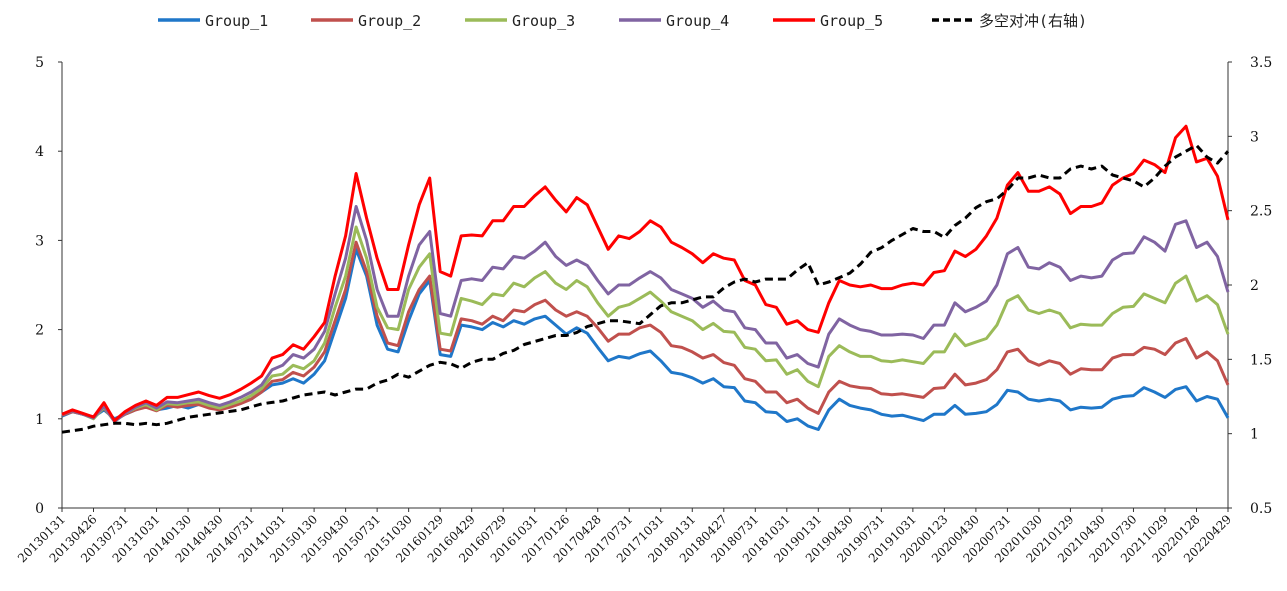 The height and width of the screenshot is (591, 1287). What do you see at coordinates (697, 21) in the screenshot?
I see `legend-label: Group_4` at bounding box center [697, 21].